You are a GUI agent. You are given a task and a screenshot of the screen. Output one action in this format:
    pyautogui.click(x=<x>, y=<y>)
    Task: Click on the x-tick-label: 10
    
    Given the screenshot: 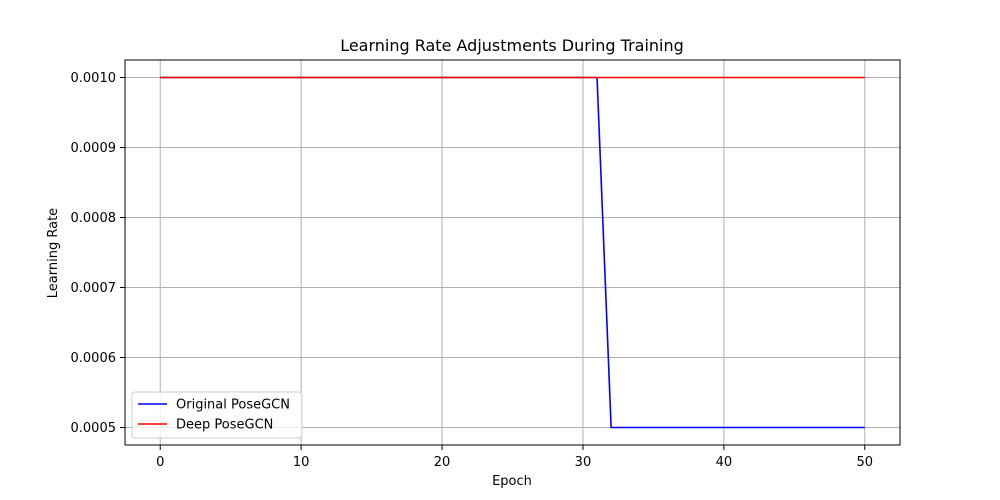 What is the action you would take?
    pyautogui.click(x=301, y=462)
    